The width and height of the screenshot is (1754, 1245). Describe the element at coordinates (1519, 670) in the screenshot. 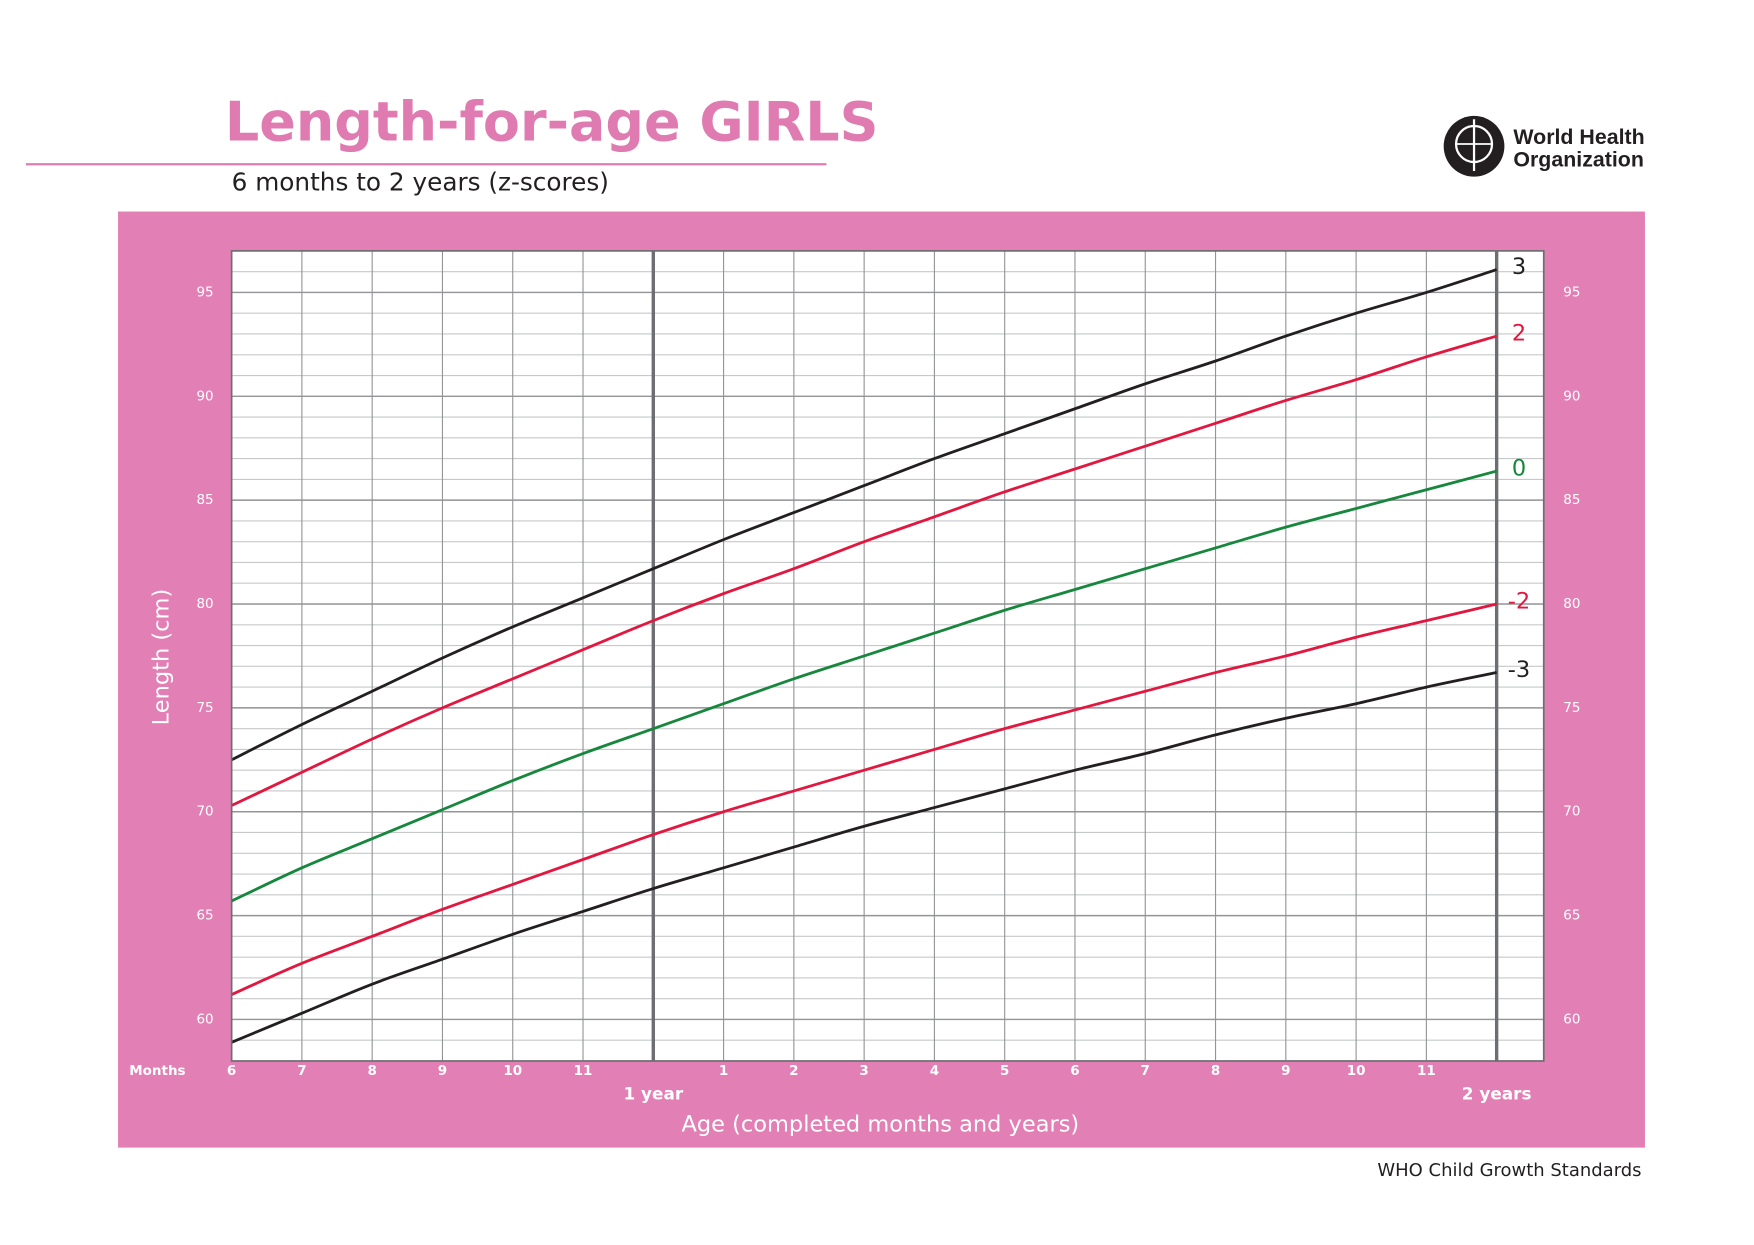

I see `series-label: -3` at that location.